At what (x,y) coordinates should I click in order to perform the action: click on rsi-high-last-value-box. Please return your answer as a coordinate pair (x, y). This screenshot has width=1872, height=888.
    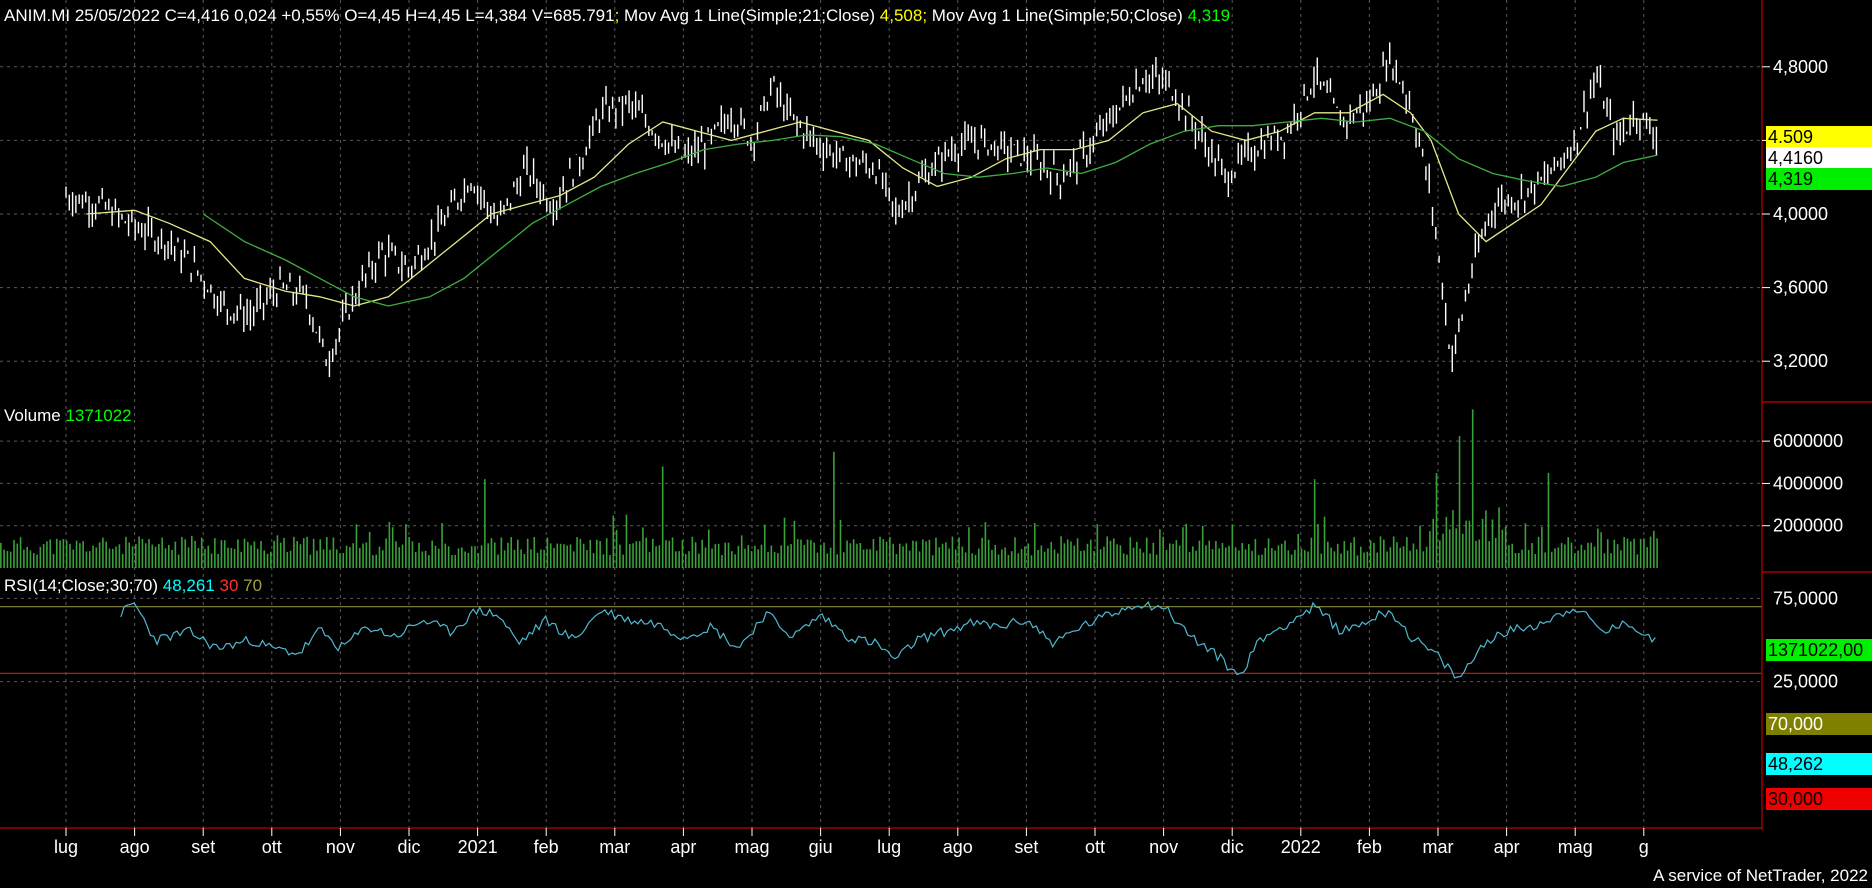
    Looking at the image, I should click on (1819, 724).